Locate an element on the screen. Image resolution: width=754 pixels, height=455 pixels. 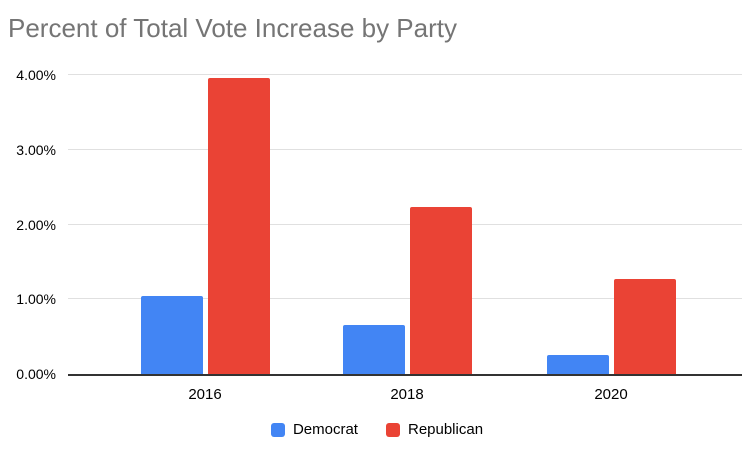
y-axis-tick-label: 1.00% is located at coordinates (36, 299).